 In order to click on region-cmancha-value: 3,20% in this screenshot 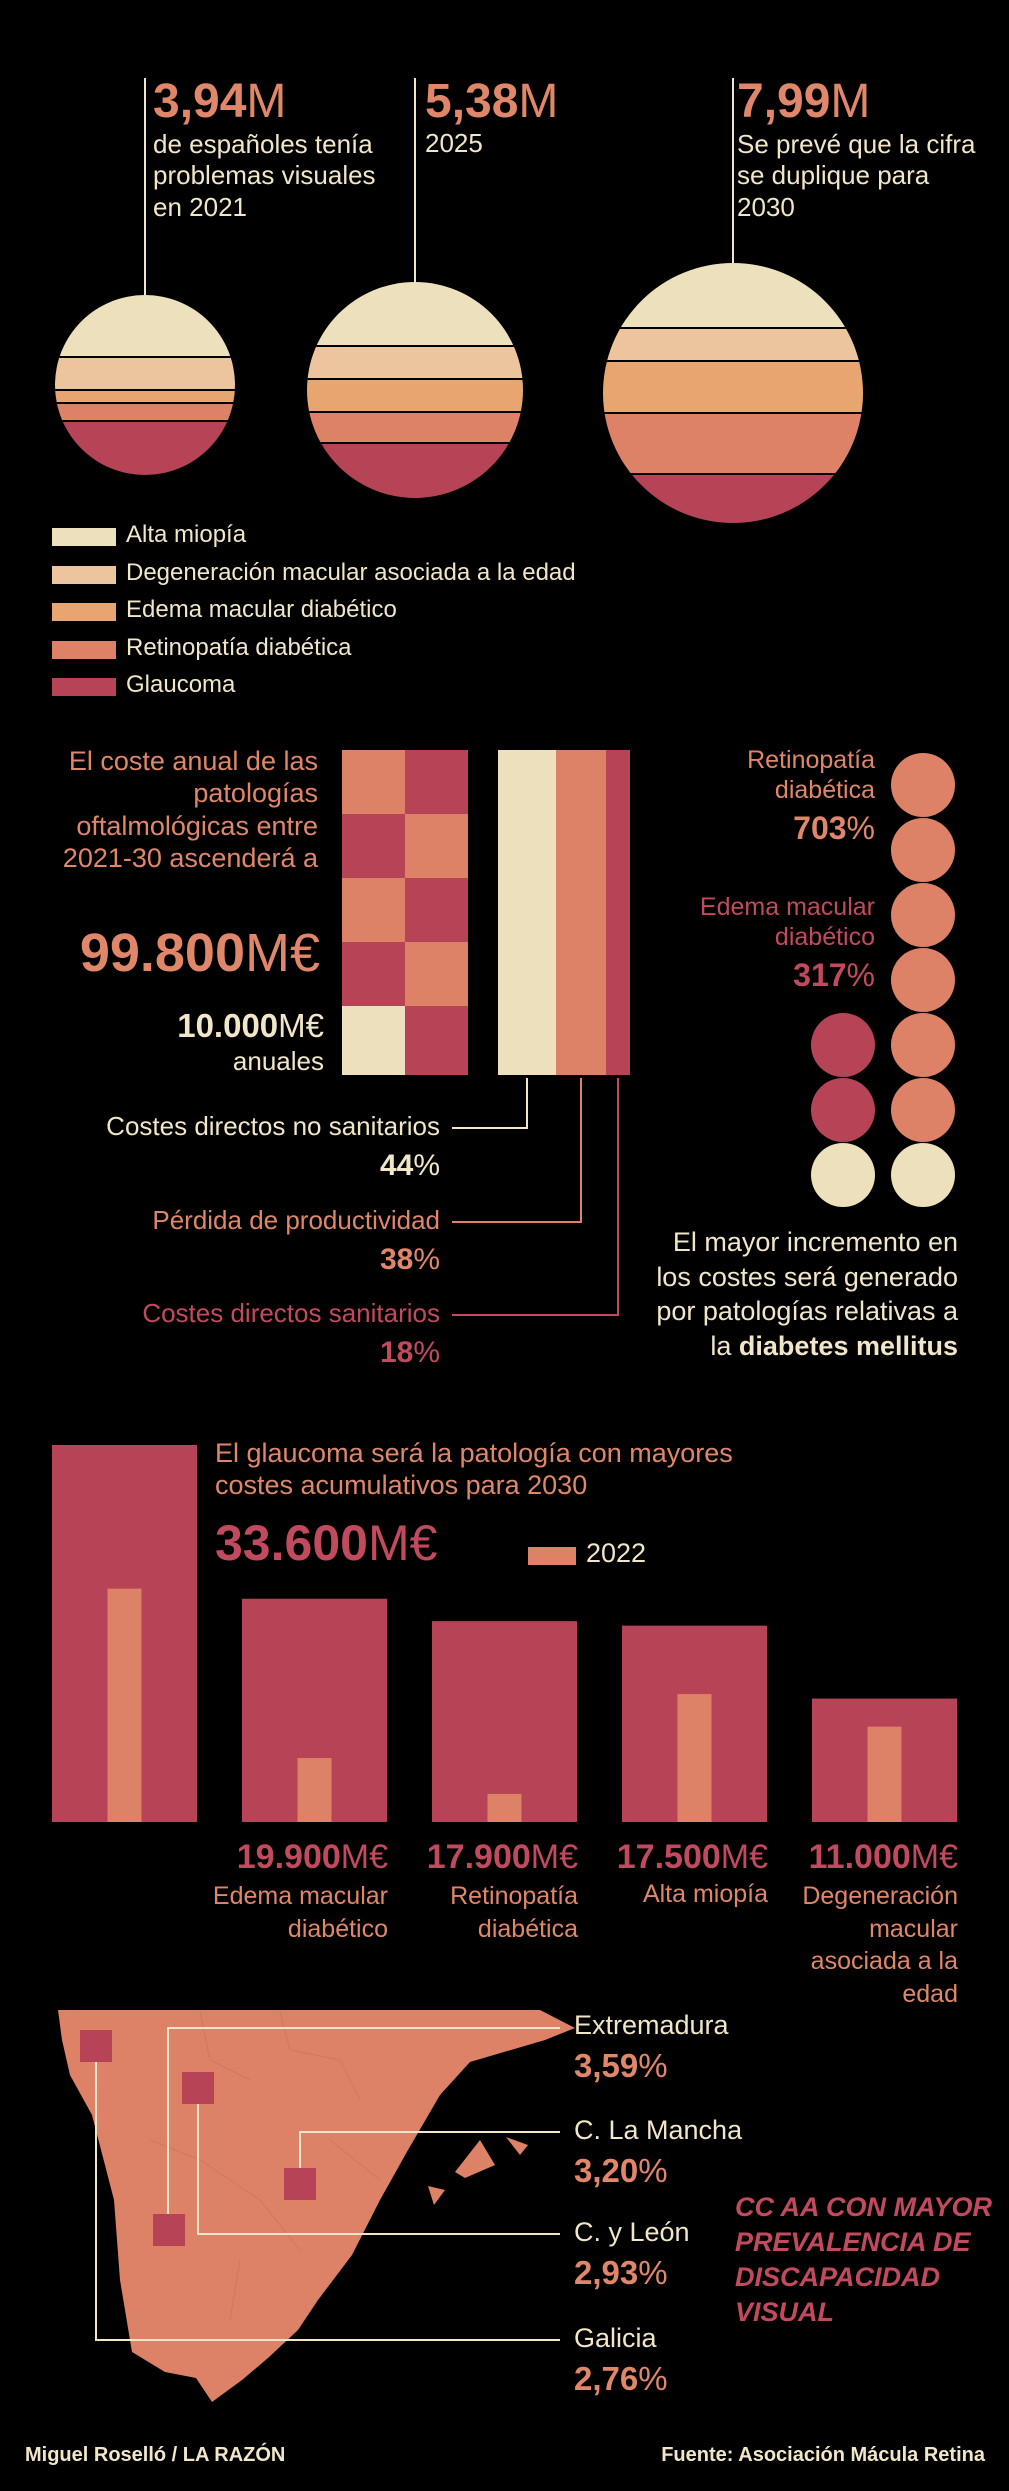, I will do `click(621, 2171)`.